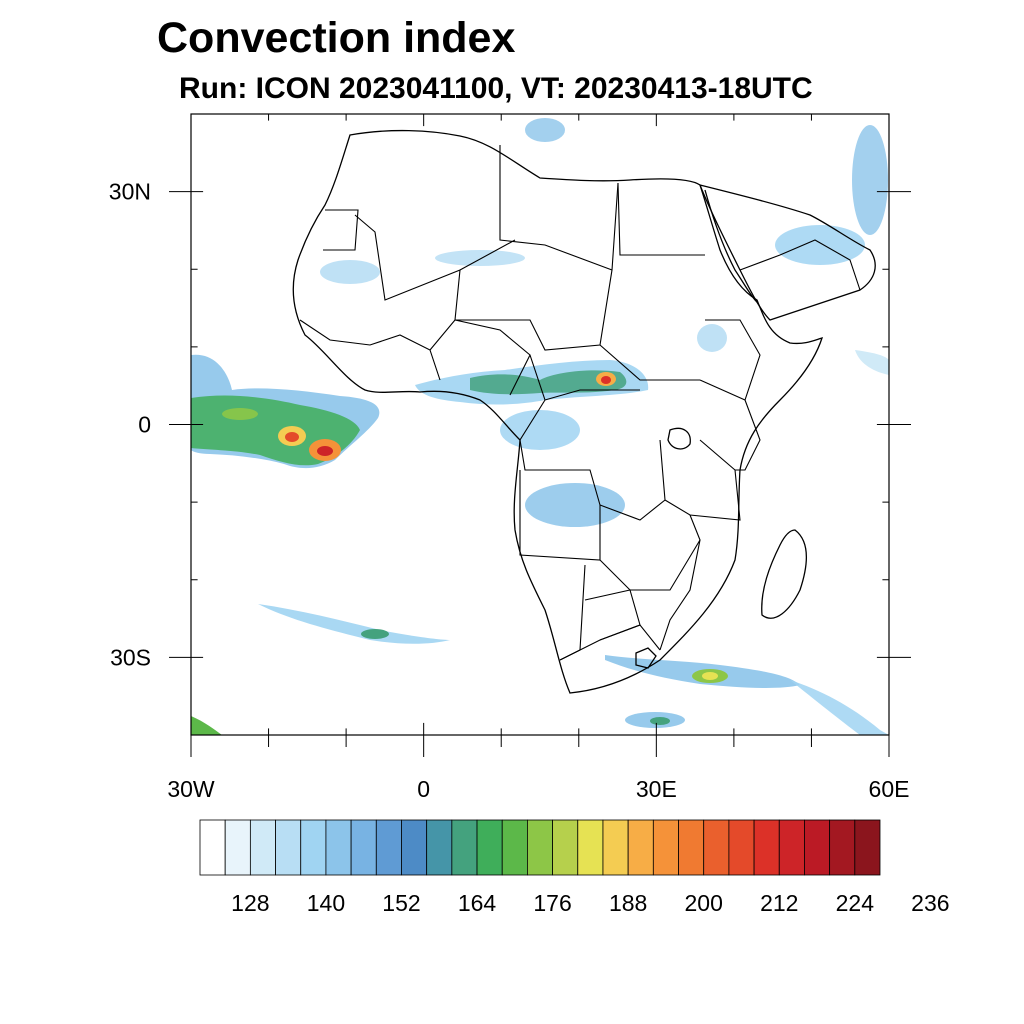 Image resolution: width=1024 pixels, height=1024 pixels. Describe the element at coordinates (889, 789) in the screenshot. I see `lon-label: 60E` at that location.